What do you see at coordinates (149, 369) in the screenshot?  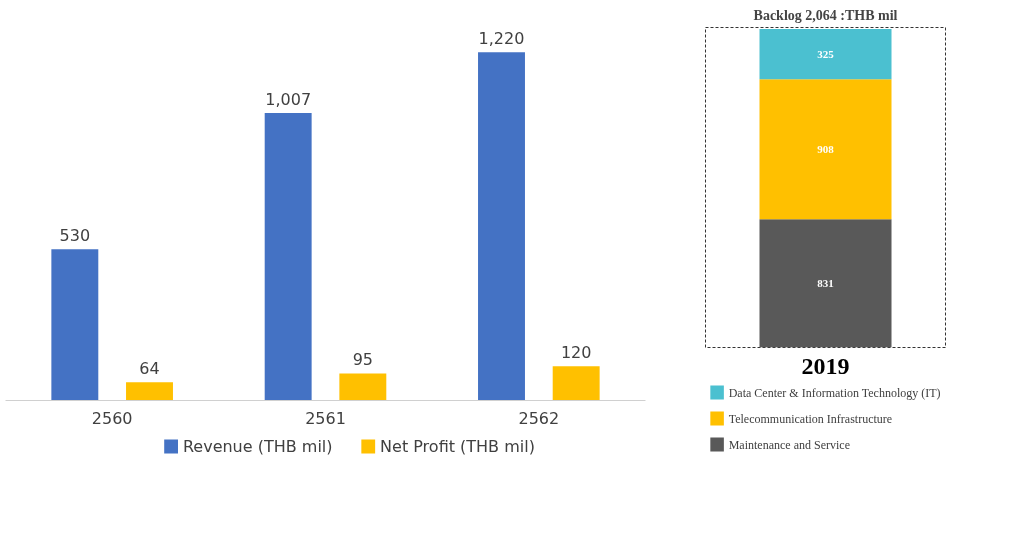 I see `data-label: 64` at bounding box center [149, 369].